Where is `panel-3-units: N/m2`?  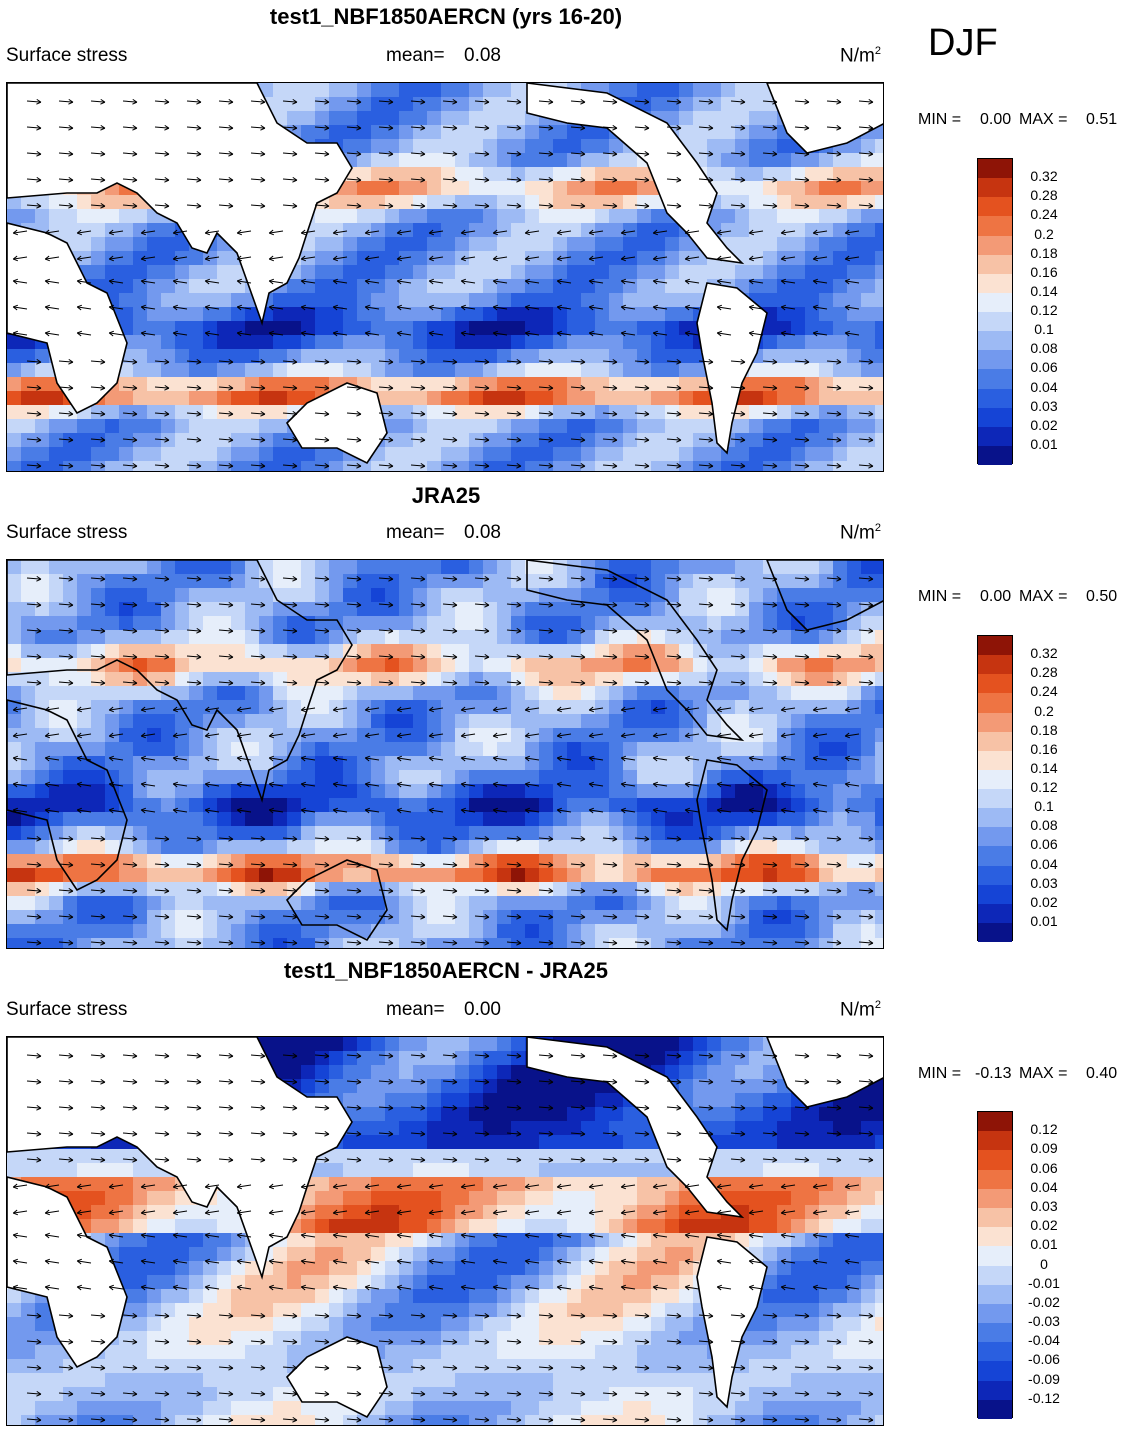
panel-3-units: N/m2 is located at coordinates (860, 1010).